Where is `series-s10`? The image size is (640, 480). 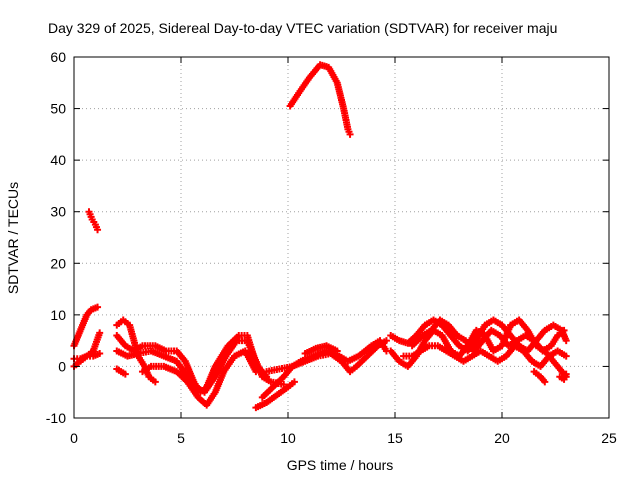
series-s10 is located at coordinates (275, 395).